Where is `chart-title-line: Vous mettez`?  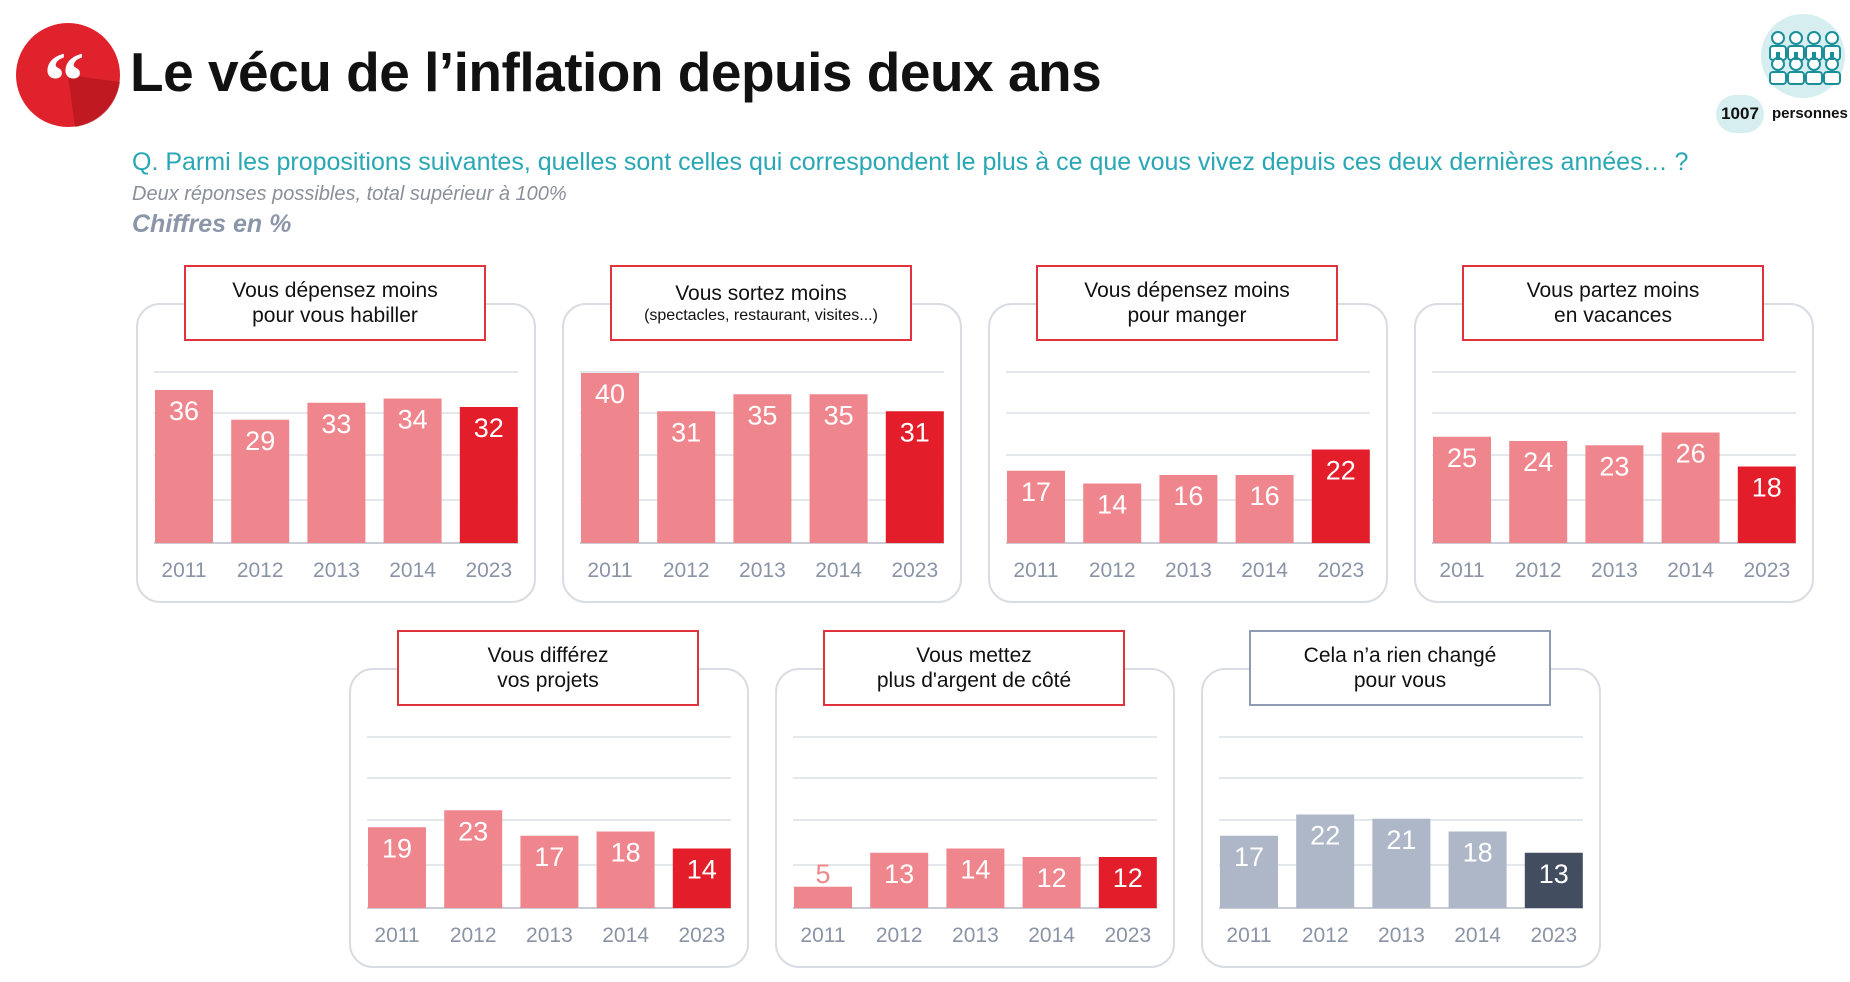
chart-title-line: Vous mettez is located at coordinates (974, 655).